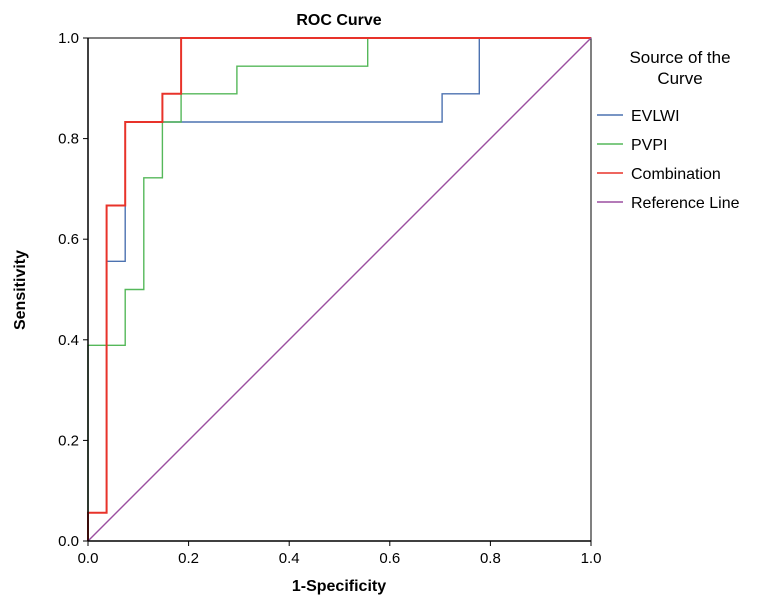  What do you see at coordinates (88, 558) in the screenshot?
I see `x-tick-label: 0.0` at bounding box center [88, 558].